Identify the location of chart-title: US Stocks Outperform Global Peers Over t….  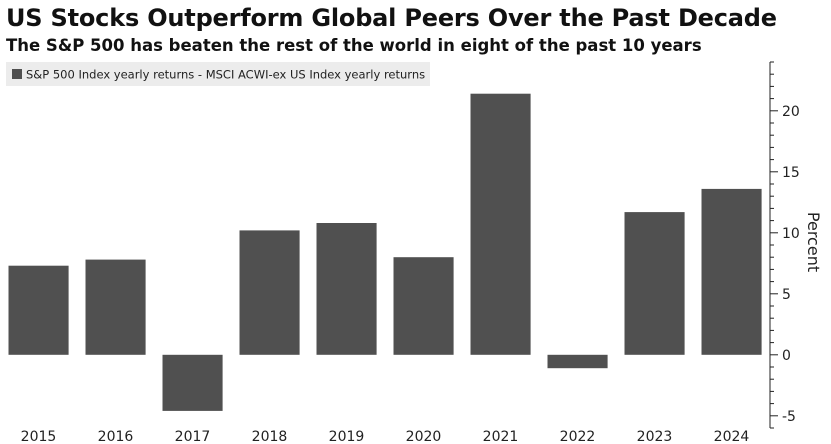
(391, 18).